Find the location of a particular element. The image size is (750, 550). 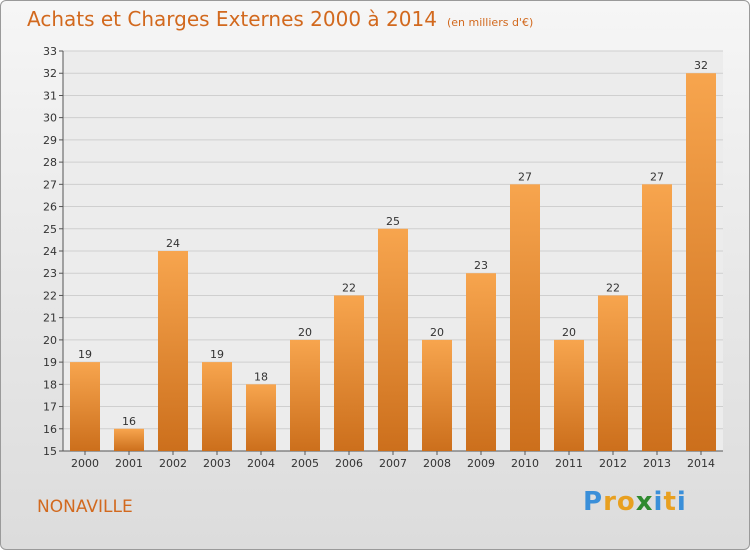

y-tick-label: 25 is located at coordinates (50, 229).